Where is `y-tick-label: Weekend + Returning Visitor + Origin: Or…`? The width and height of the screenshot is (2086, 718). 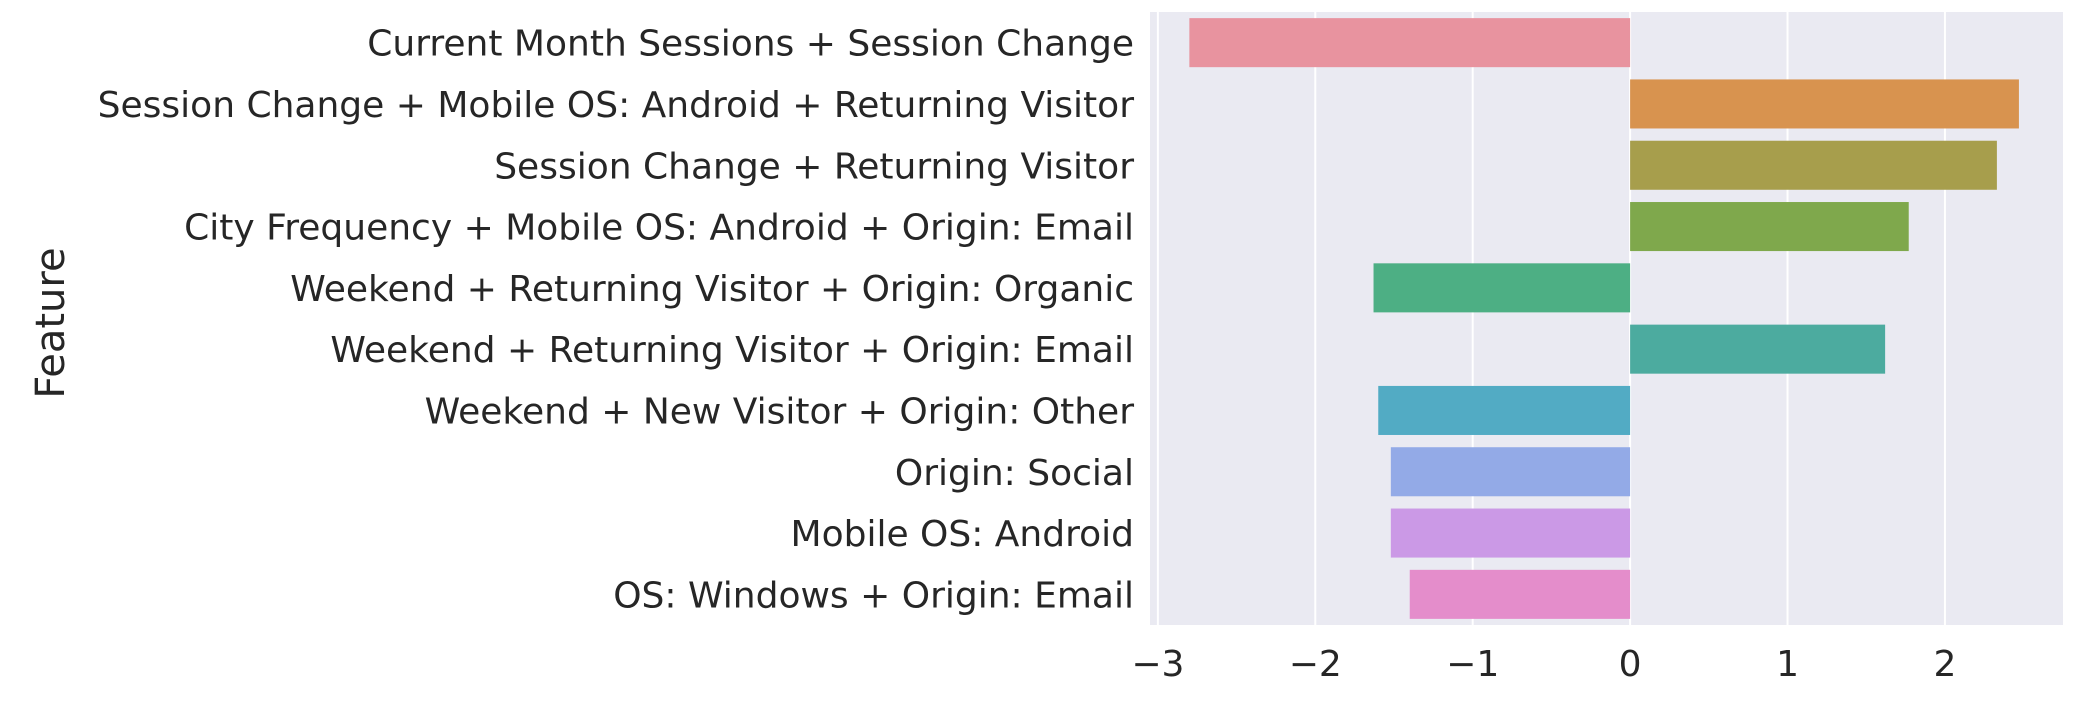 y-tick-label: Weekend + Returning Visitor + Origin: Or… is located at coordinates (712, 289).